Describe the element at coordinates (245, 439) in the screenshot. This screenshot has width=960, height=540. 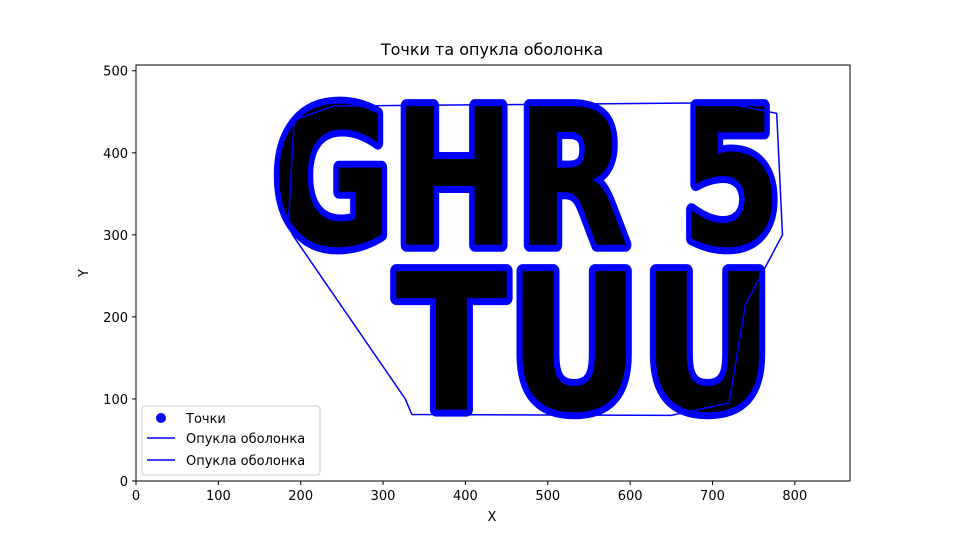
I see `legend-label-hull-1: Опукла оболонка` at that location.